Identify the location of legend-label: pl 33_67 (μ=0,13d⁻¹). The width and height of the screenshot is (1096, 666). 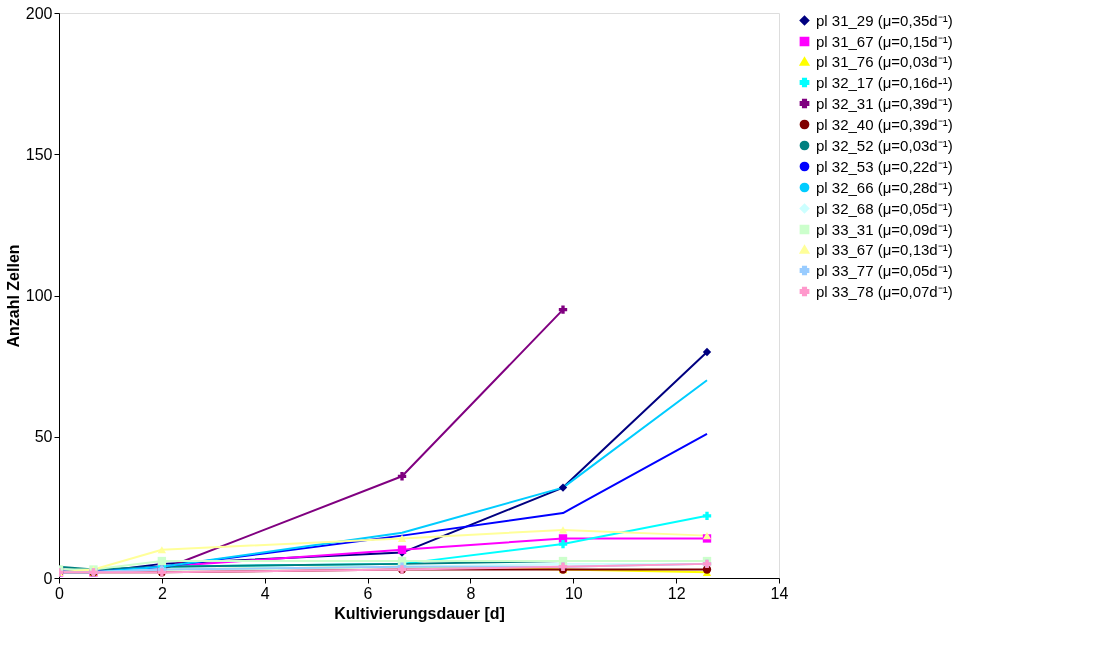
(884, 249).